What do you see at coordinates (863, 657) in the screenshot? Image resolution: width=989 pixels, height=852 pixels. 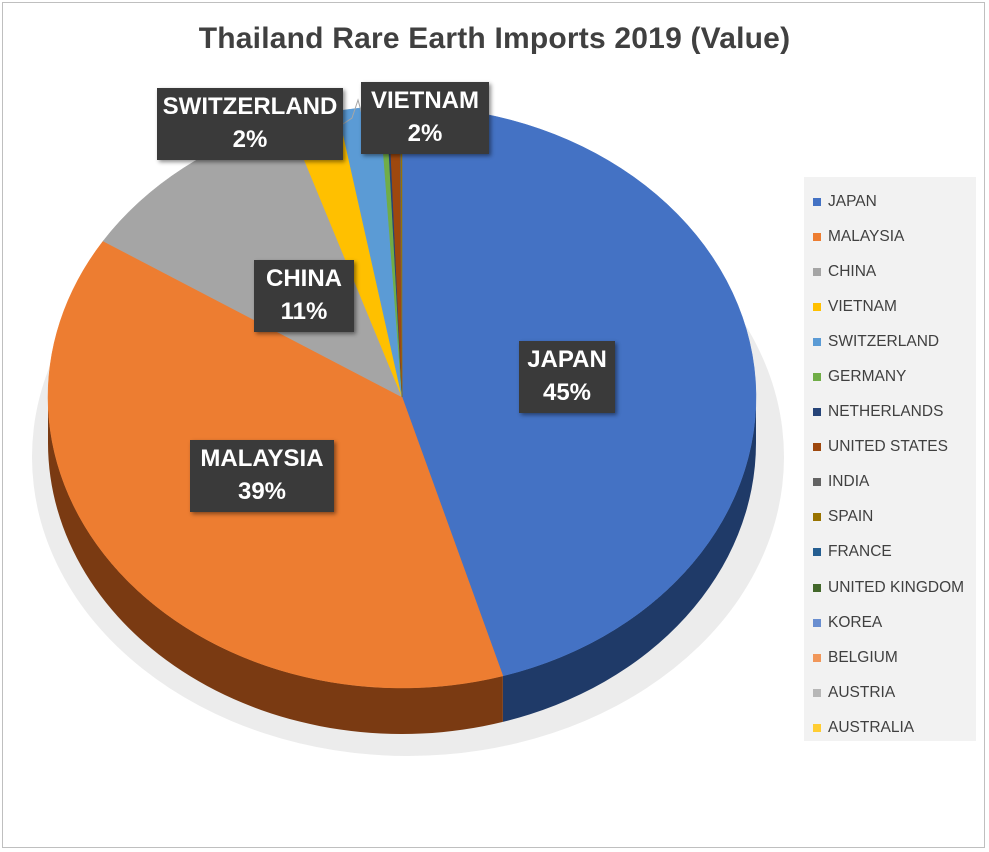 I see `legend-label: BELGIUM` at bounding box center [863, 657].